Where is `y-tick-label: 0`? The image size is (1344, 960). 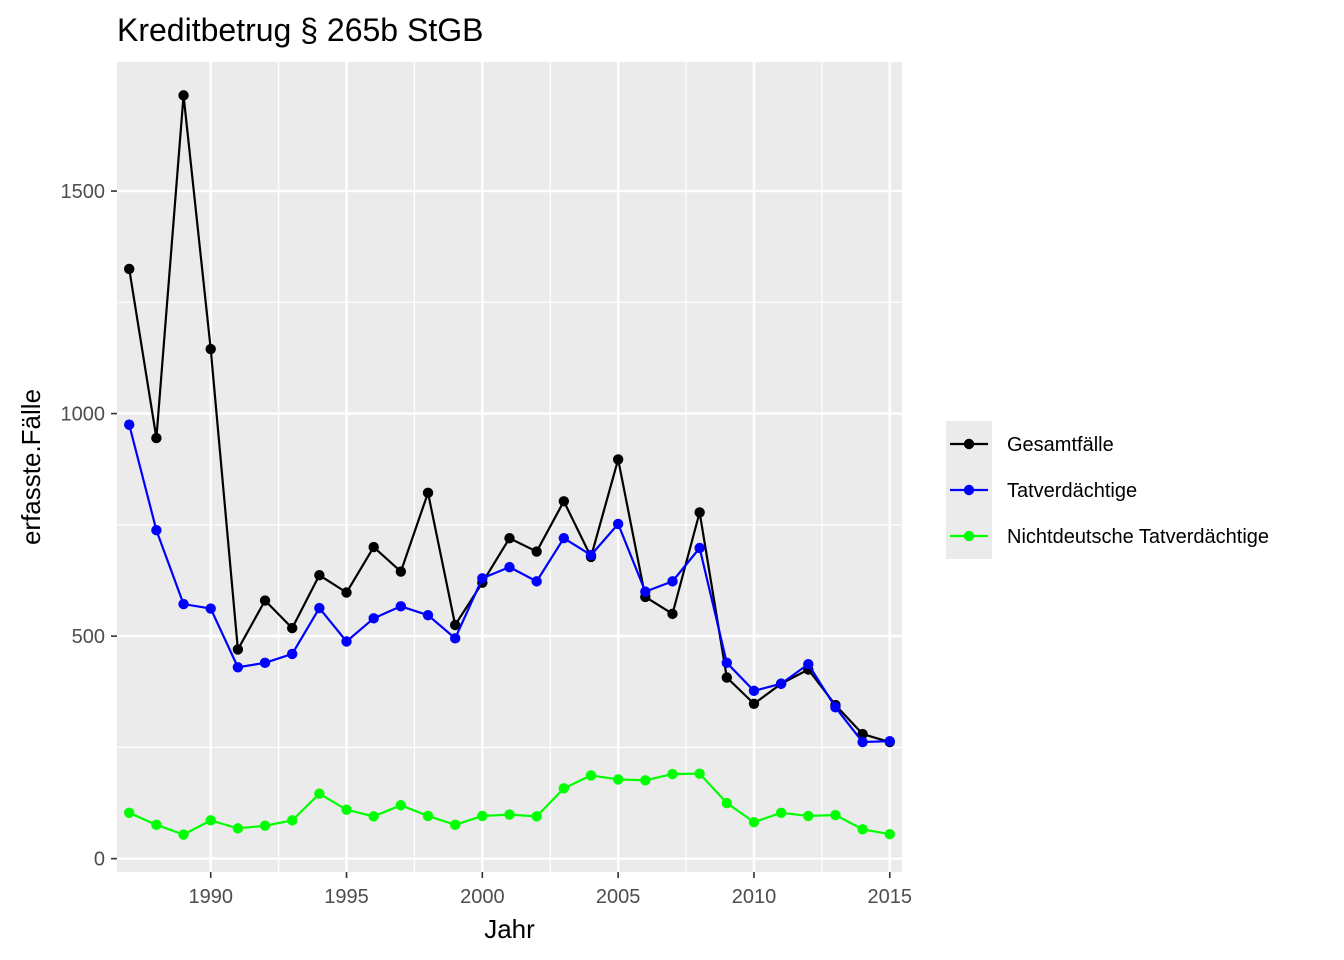
y-tick-label: 0 is located at coordinates (99, 860).